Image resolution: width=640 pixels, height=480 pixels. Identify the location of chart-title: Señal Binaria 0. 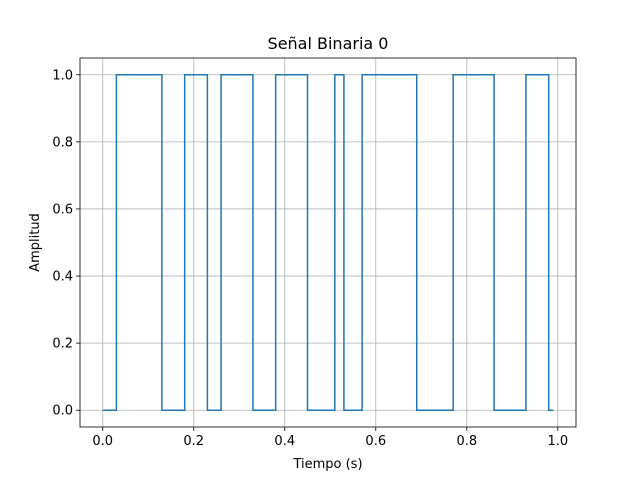
(328, 43).